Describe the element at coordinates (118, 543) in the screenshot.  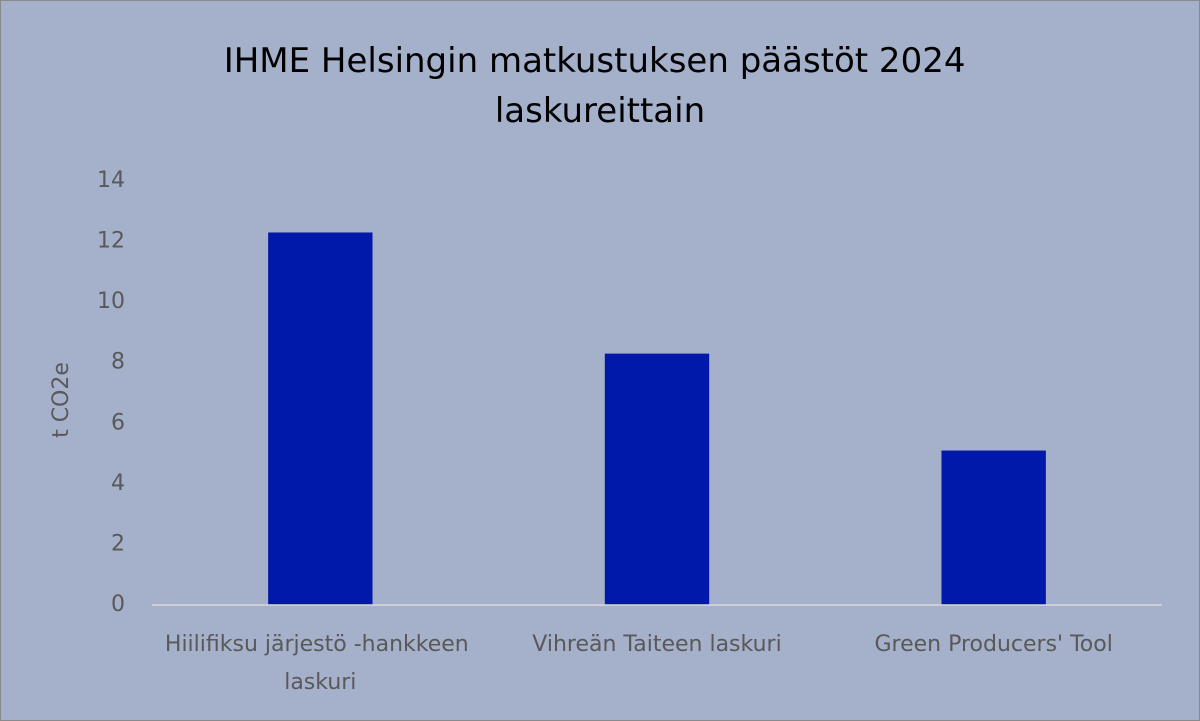
I see `y-tick-label: 2` at that location.